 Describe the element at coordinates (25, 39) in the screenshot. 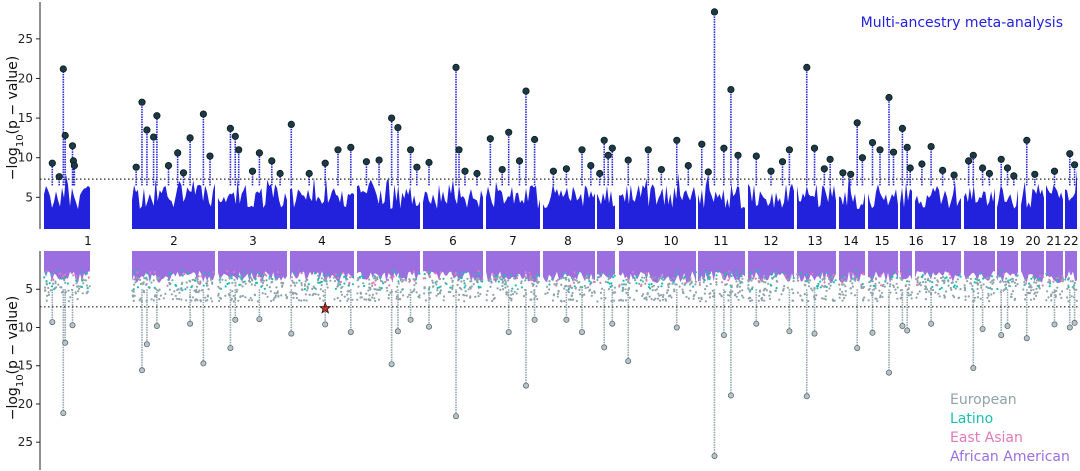

I see `top-y-tick-label: 25` at that location.